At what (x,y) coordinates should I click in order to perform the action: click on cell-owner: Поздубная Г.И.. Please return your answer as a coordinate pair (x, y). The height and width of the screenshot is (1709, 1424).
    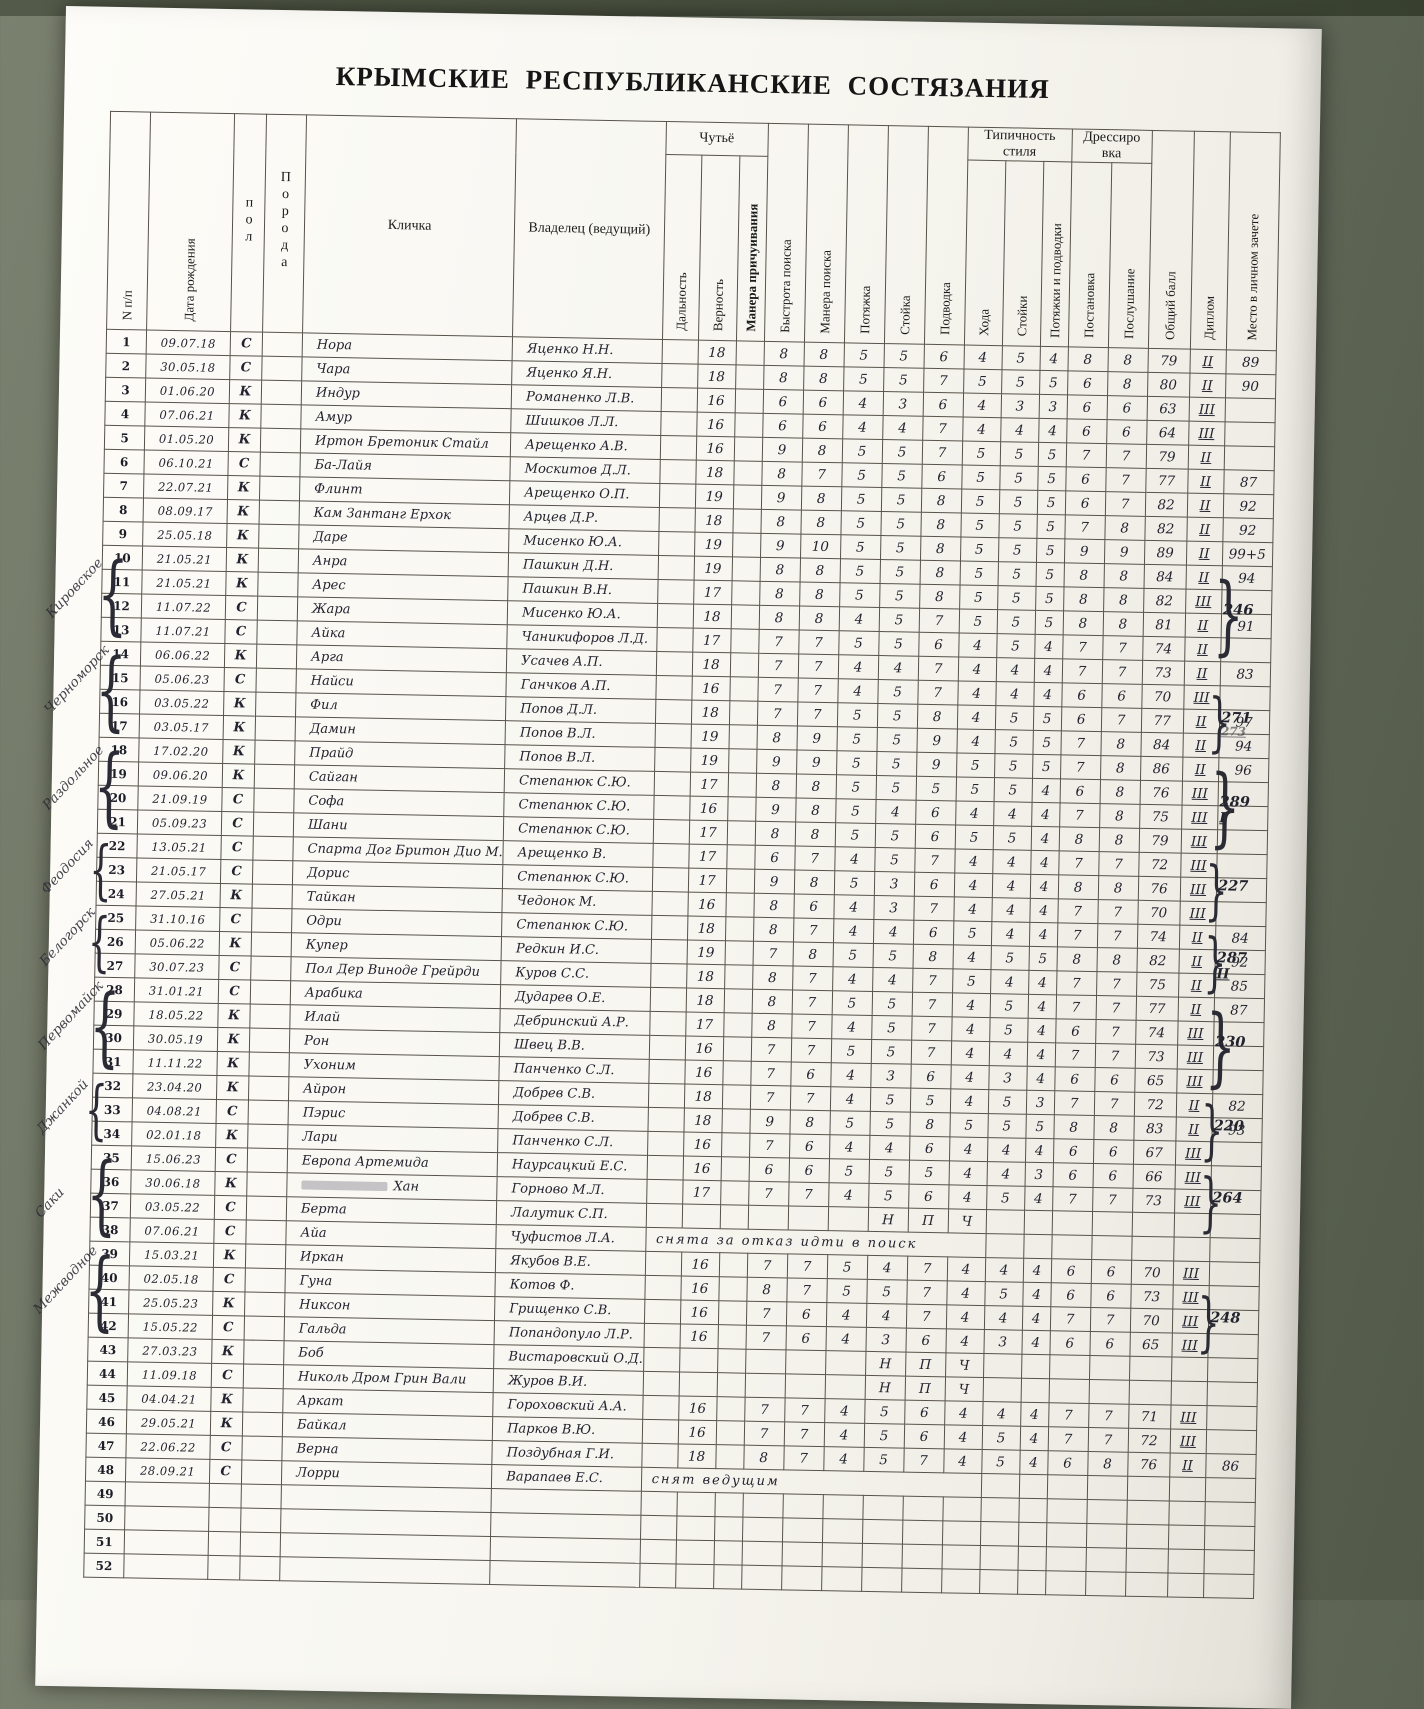
    Looking at the image, I should click on (567, 1454).